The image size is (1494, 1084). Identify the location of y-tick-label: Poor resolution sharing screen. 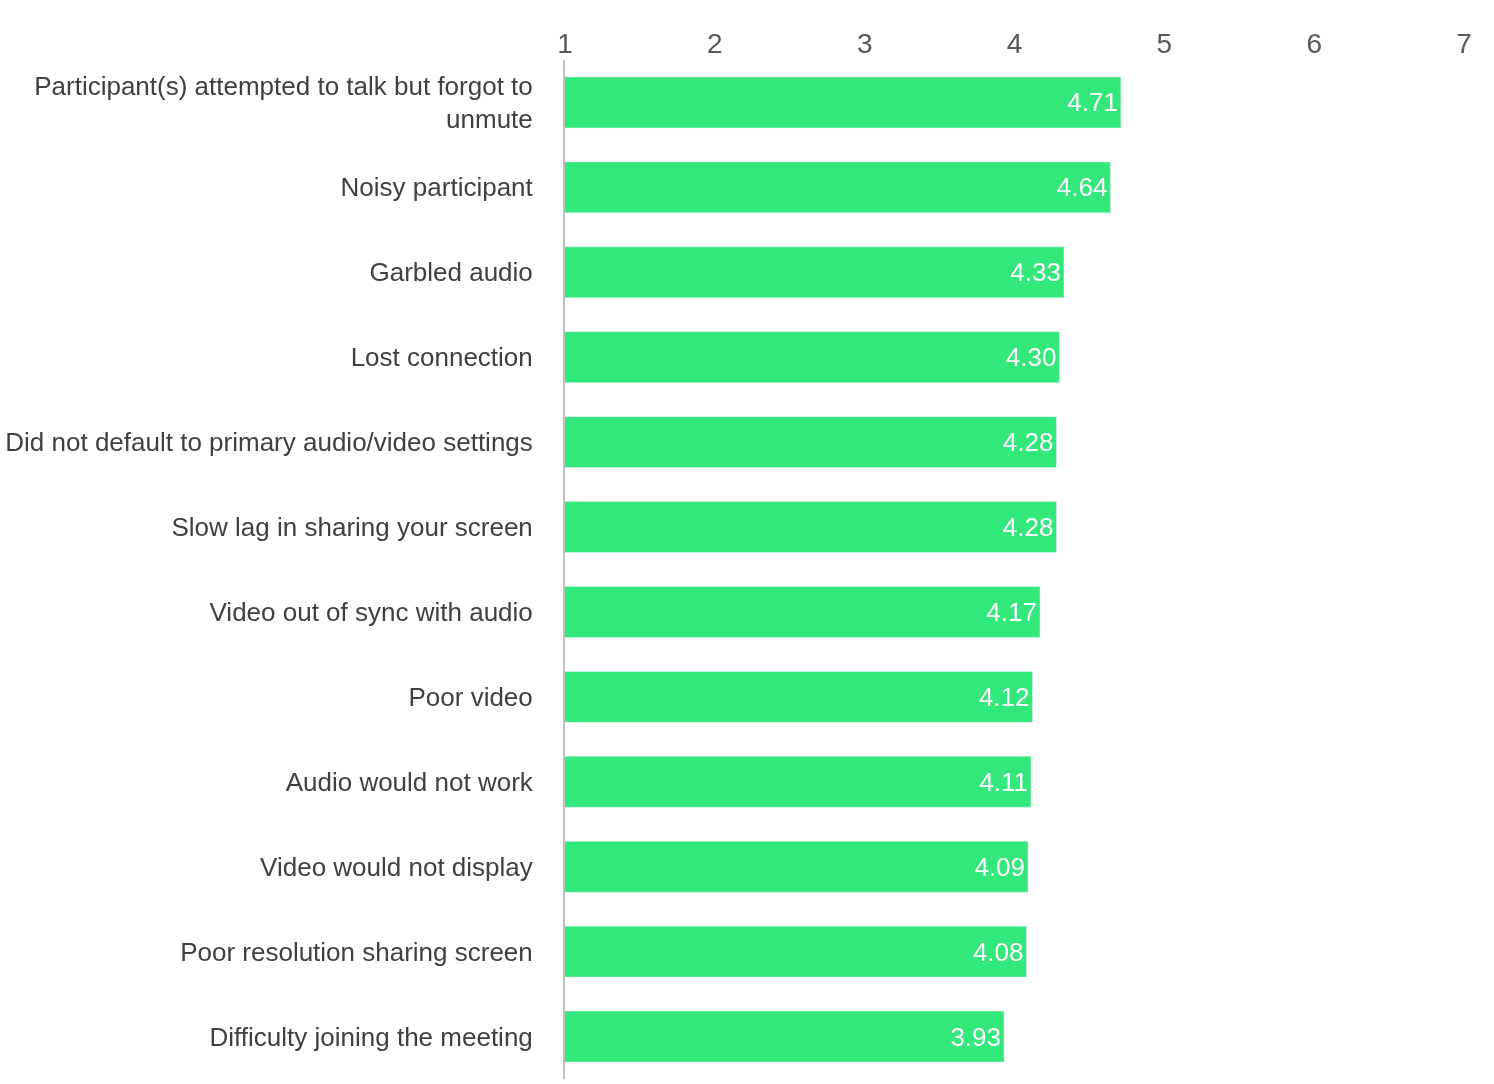
(356, 951).